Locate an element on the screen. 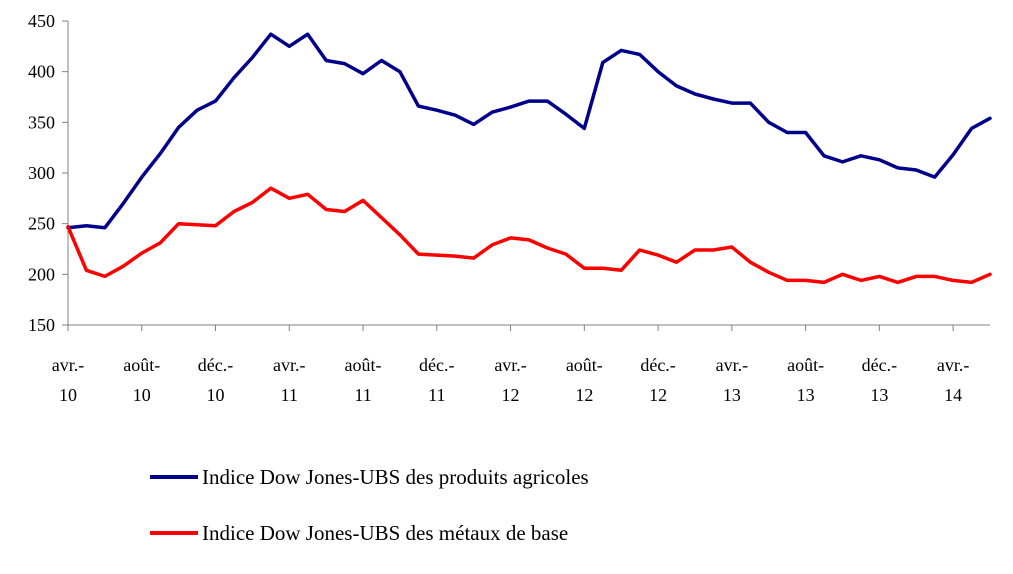 Image resolution: width=1013 pixels, height=574 pixels. legend-item-metaux: Indice Dow Jones-UBS des métaux de base is located at coordinates (369, 533).